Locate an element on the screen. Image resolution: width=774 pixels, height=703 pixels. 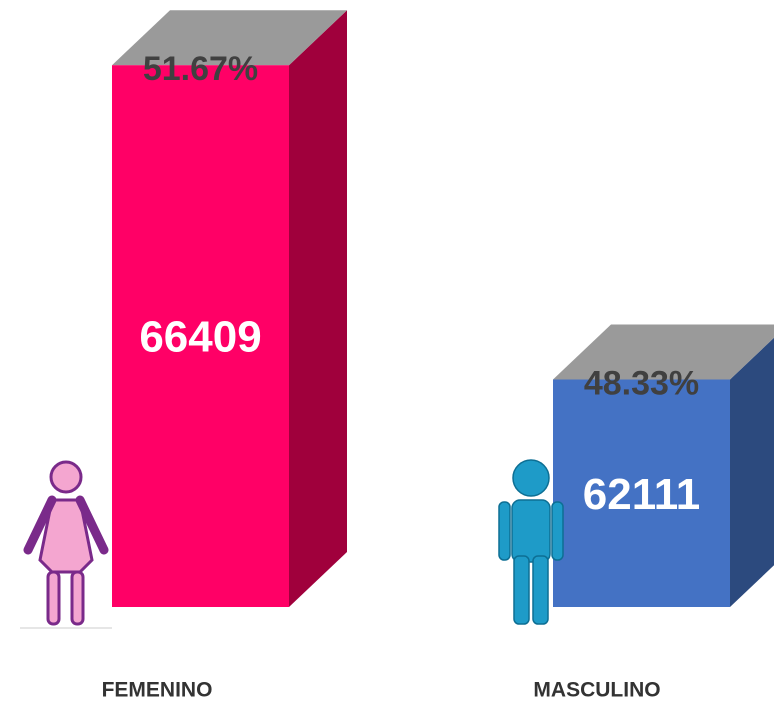
woman-icon is located at coordinates (66, 543).